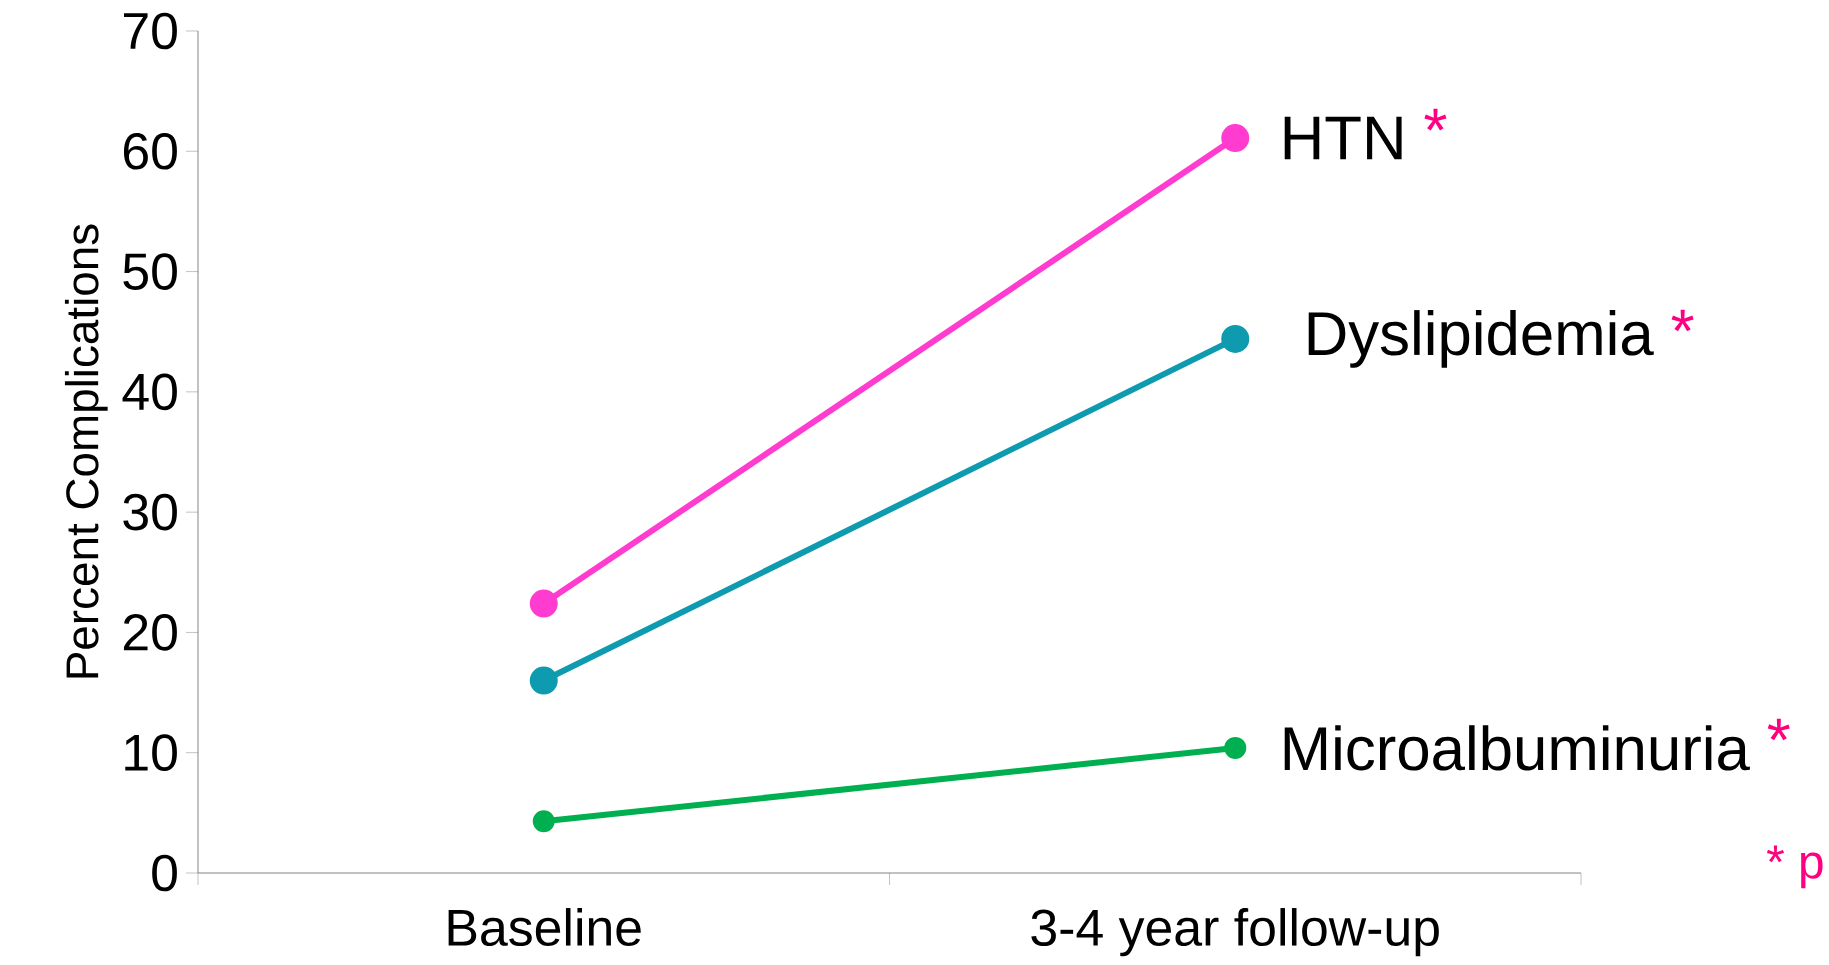 The height and width of the screenshot is (965, 1829). Describe the element at coordinates (86, 451) in the screenshot. I see `y-axis-title: Percent Complications` at that location.